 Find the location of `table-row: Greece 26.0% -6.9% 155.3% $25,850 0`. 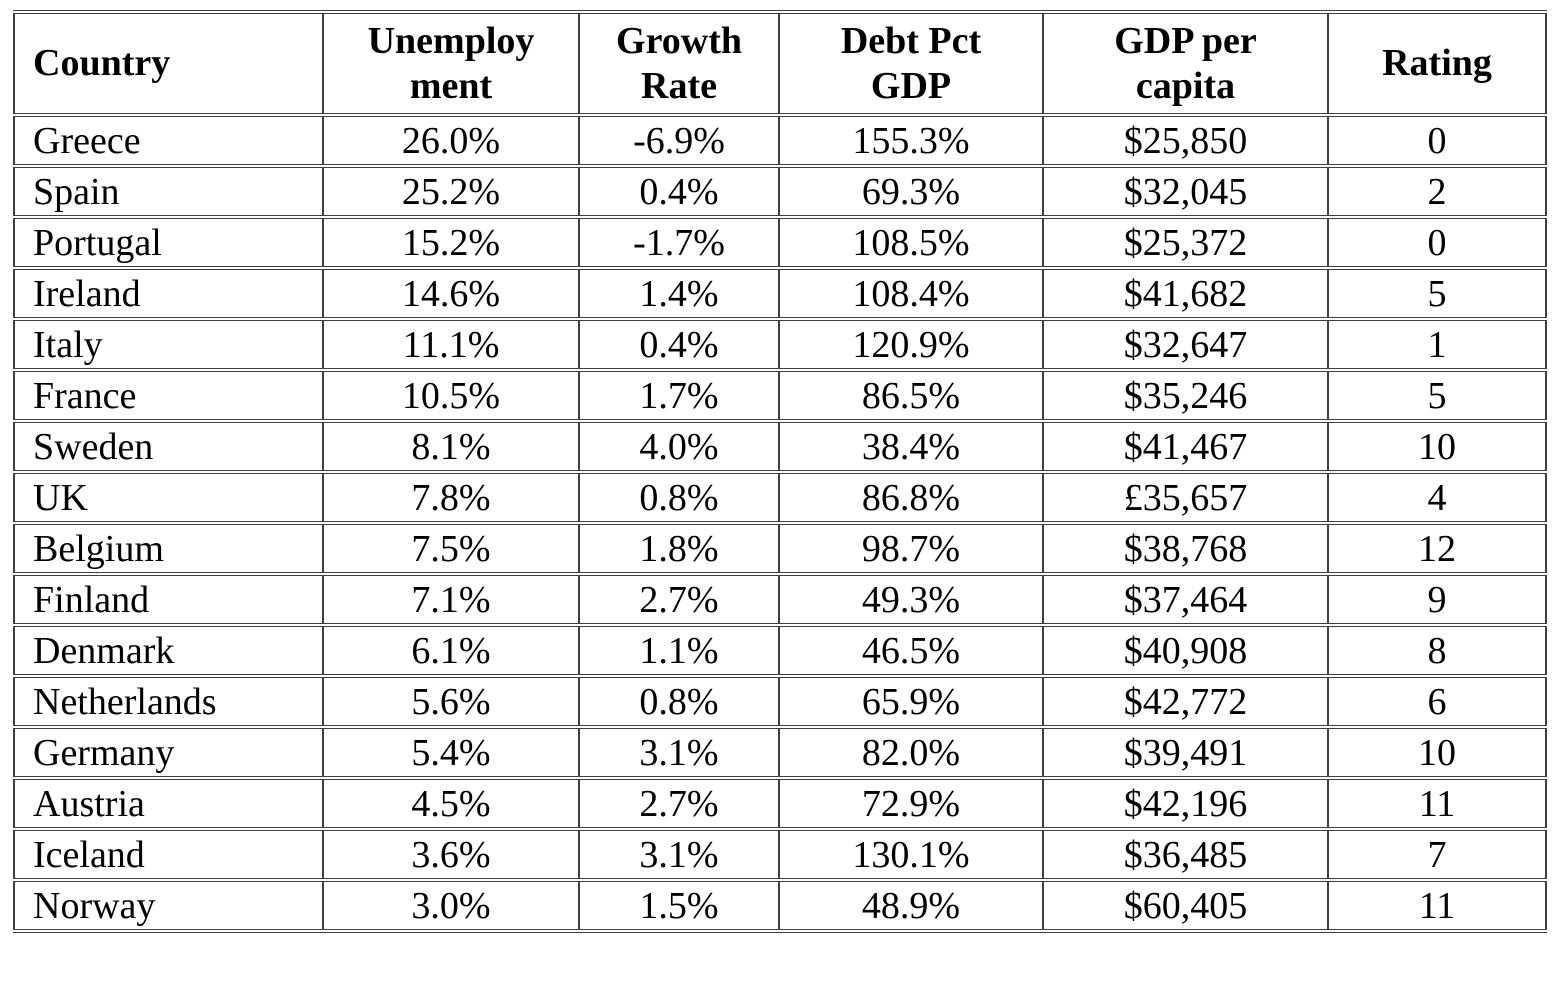

table-row: Greece 26.0% -6.9% 155.3% $25,850 0 is located at coordinates (780, 140).